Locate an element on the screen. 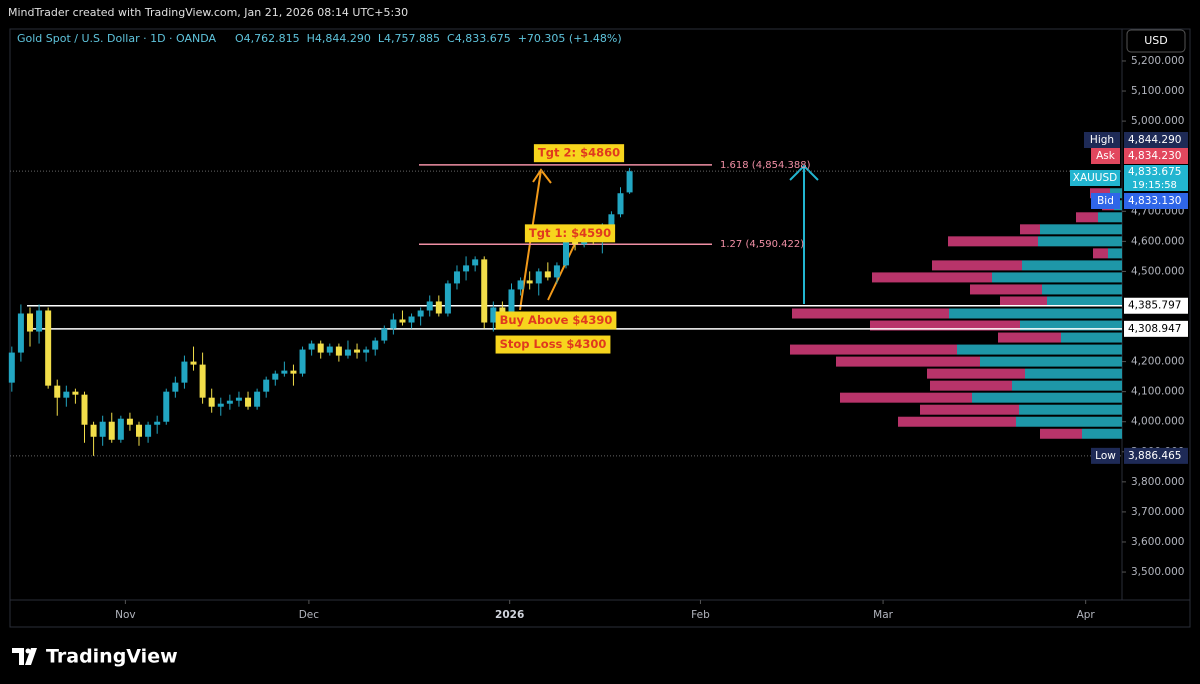 The width and height of the screenshot is (1200, 684). y-tick-label: 3,700.000 is located at coordinates (1157, 512).